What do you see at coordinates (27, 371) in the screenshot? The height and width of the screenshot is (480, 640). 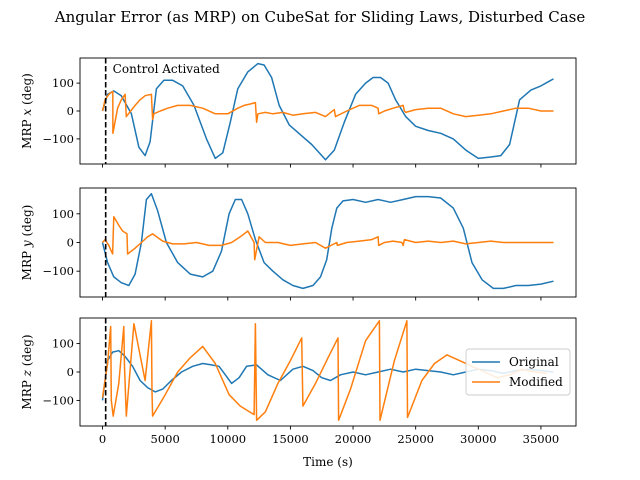 I see `y-axis-label: MRP z (deg)` at bounding box center [27, 371].